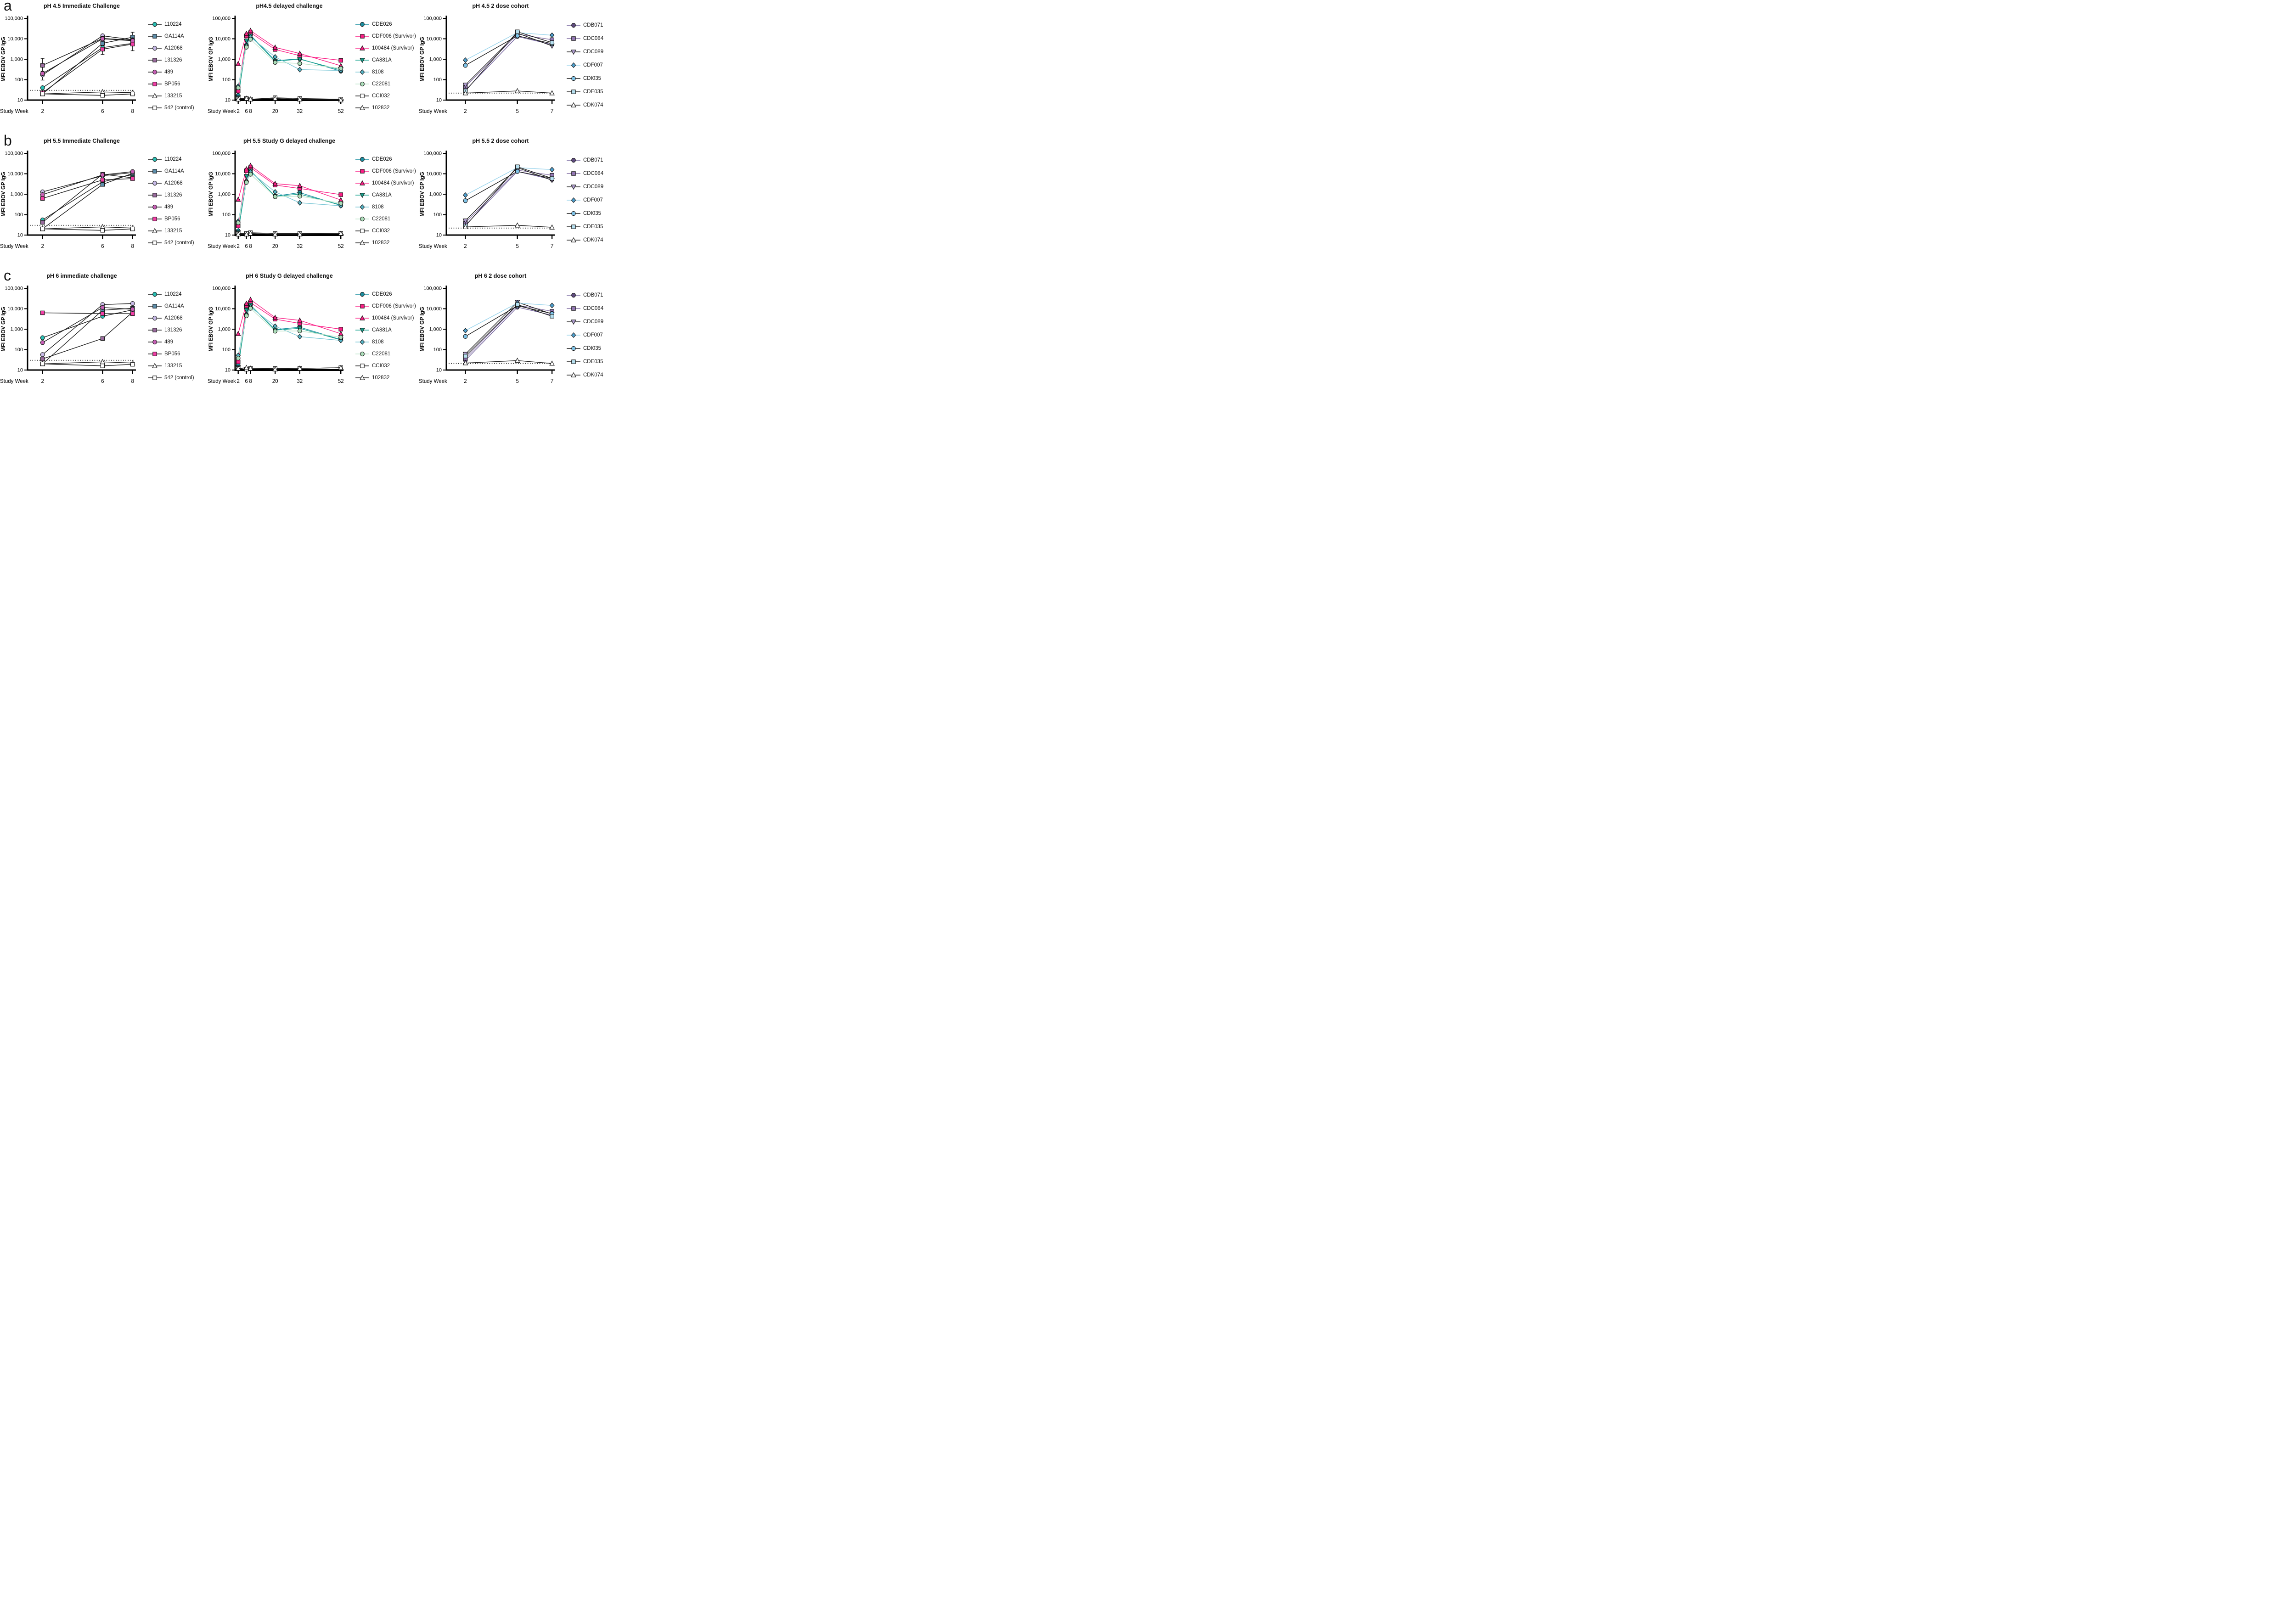 This screenshot has height=1616, width=2296. What do you see at coordinates (584, 25) in the screenshot?
I see `legend-item-cdb071: CDB071` at bounding box center [584, 25].